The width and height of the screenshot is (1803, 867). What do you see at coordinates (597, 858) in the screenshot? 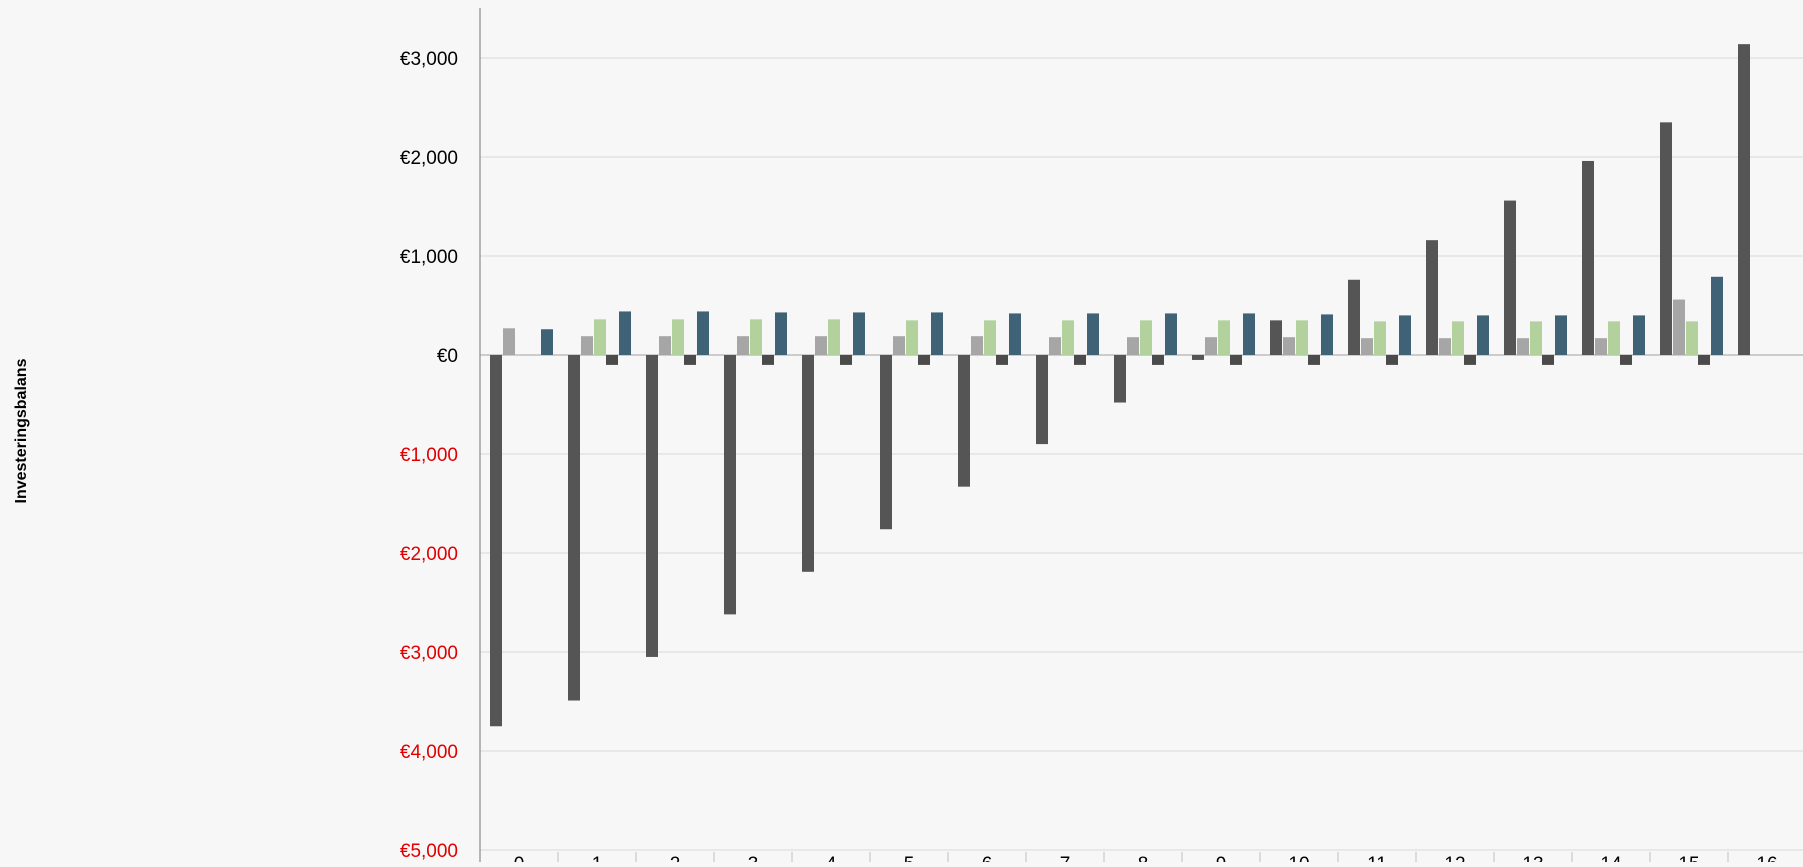
I see `x-tick-label: 1` at bounding box center [597, 858].